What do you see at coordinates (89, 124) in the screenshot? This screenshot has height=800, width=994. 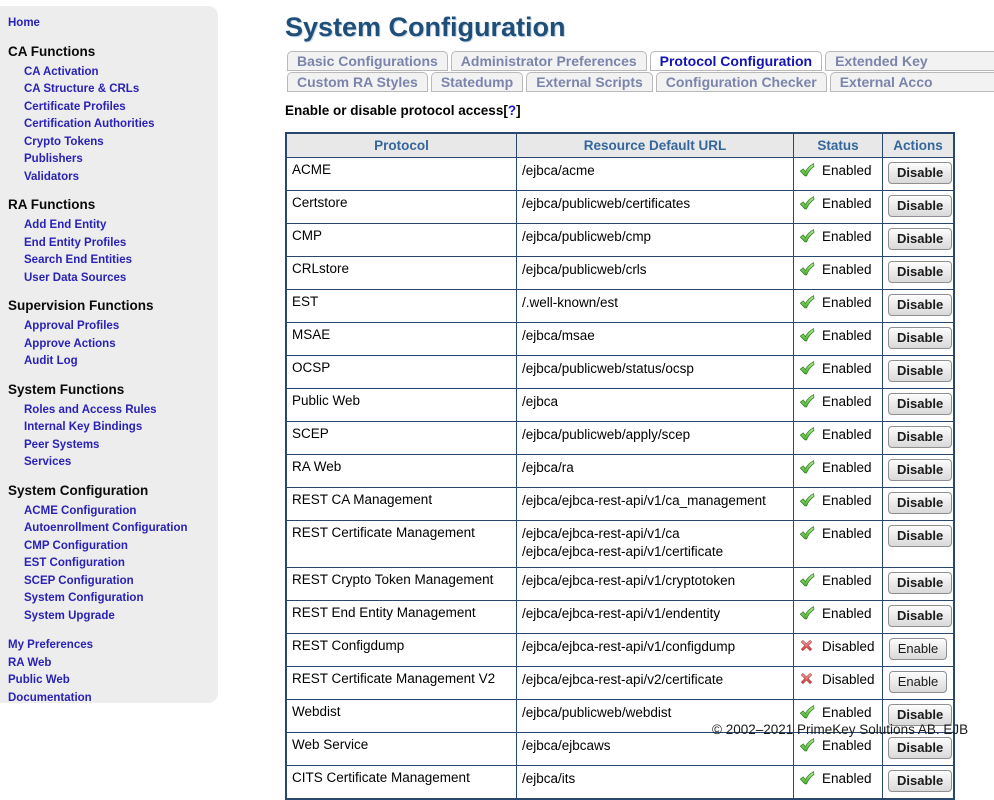 I see `sidebar-item-certification-authorities: Certification Authorities` at bounding box center [89, 124].